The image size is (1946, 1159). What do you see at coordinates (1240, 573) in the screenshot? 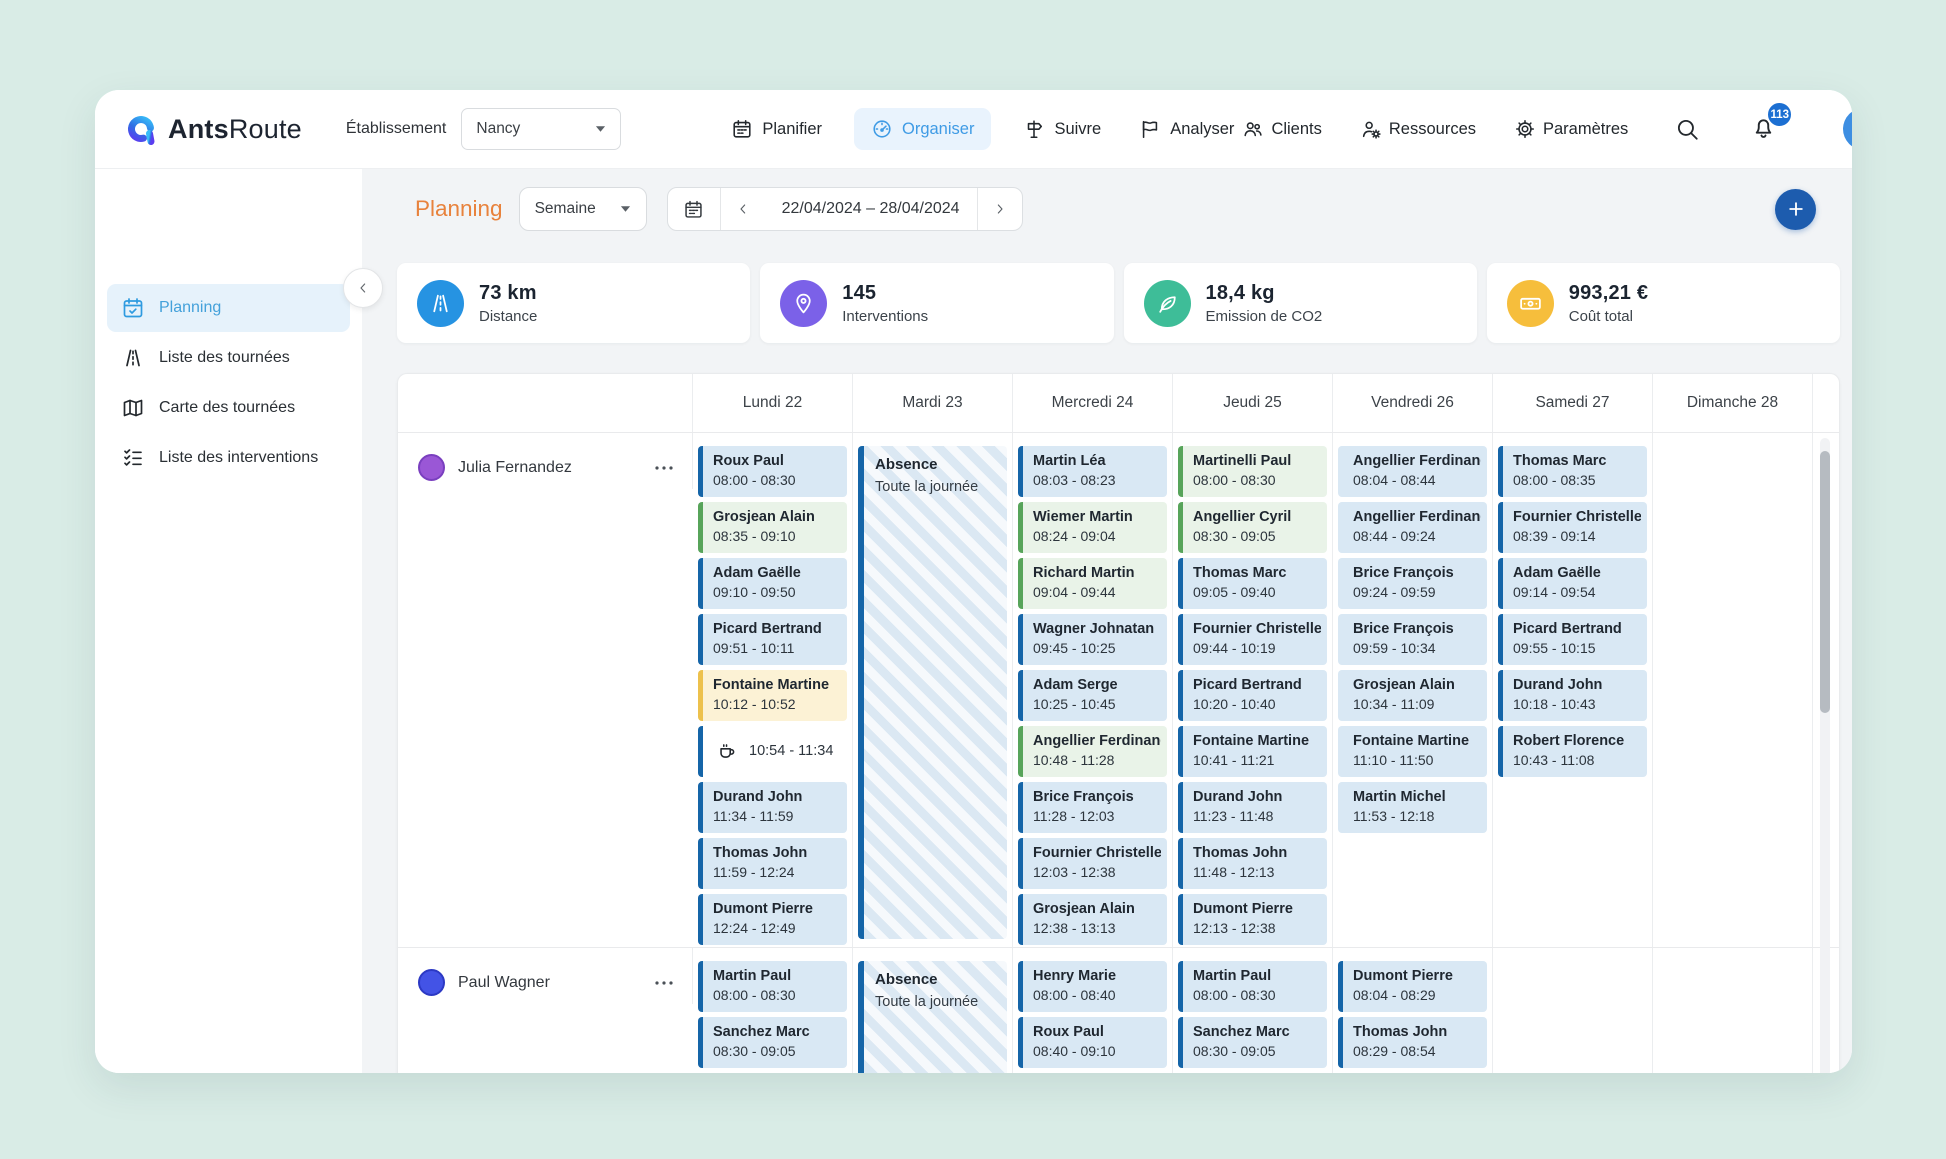
I see `event-name: Thomas Marc` at bounding box center [1240, 573].